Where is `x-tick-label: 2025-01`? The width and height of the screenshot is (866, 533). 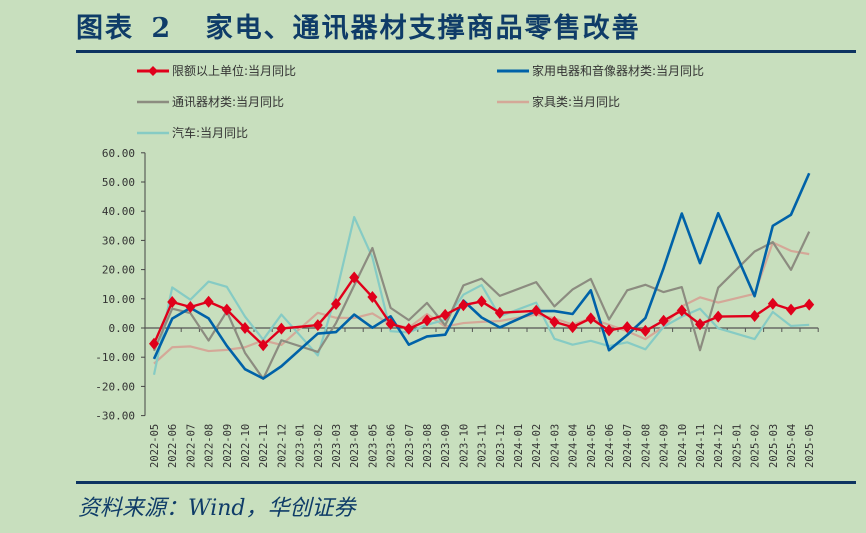
x-tick-label: 2025-01 is located at coordinates (737, 446).